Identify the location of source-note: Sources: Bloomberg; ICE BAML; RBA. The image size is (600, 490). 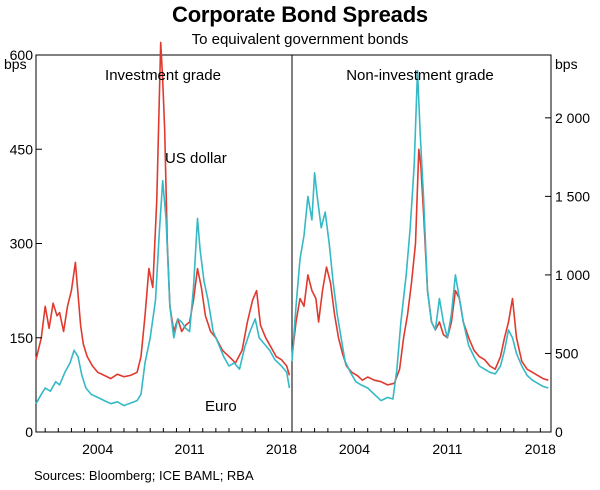
(144, 475).